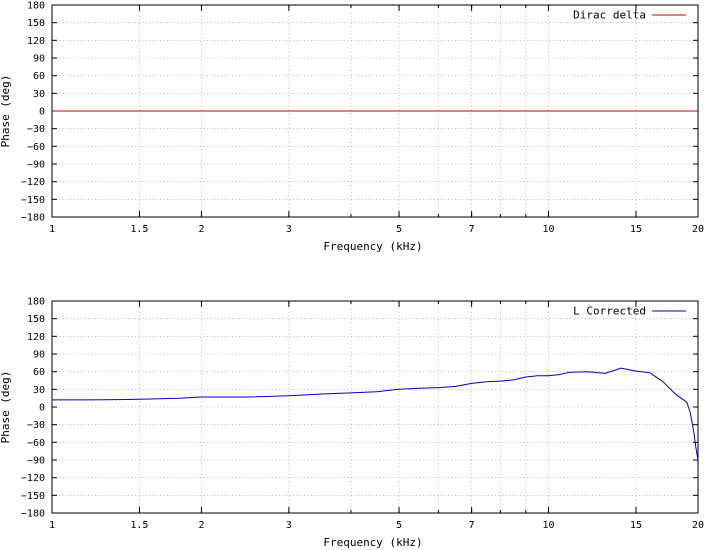 The image size is (707, 550). Describe the element at coordinates (609, 311) in the screenshot. I see `legend-label: L Corrected` at that location.